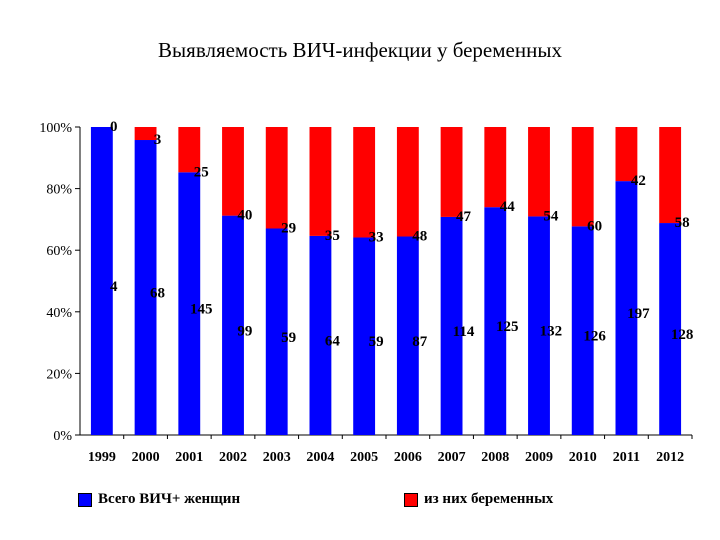 This screenshot has width=720, height=540. I want to click on data-label-women: 87, so click(420, 342).